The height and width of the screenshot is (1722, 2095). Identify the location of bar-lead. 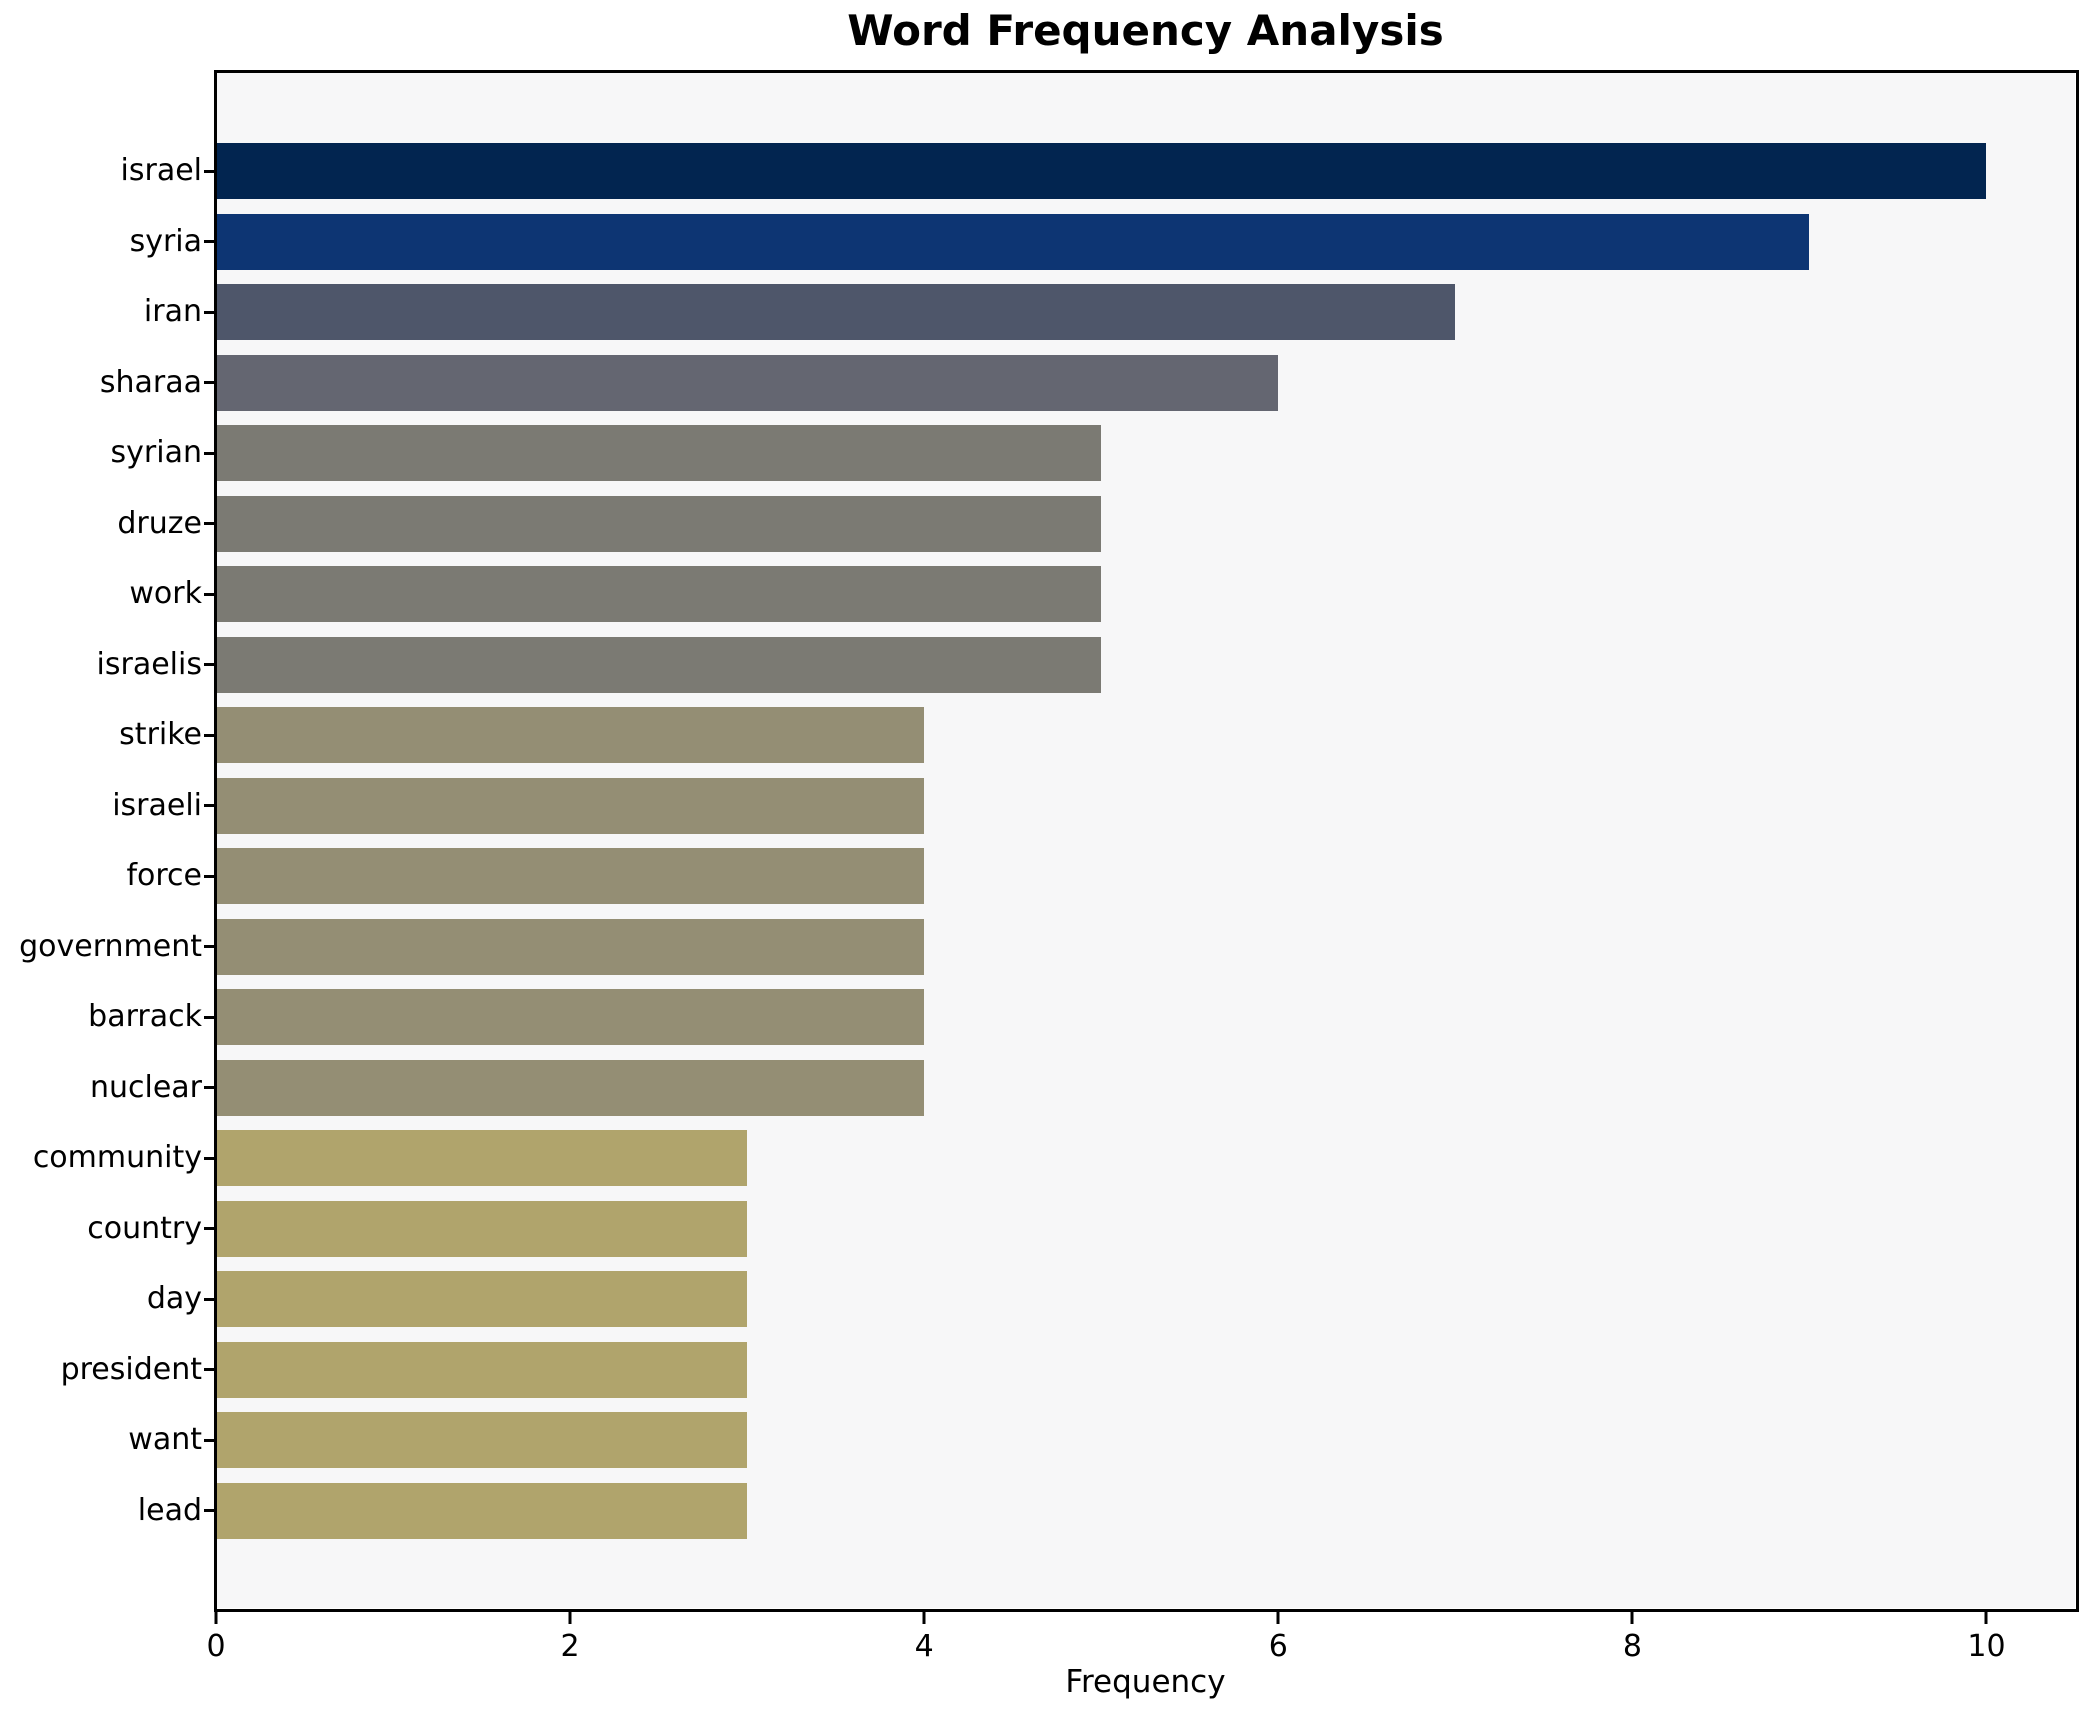
(482, 1510).